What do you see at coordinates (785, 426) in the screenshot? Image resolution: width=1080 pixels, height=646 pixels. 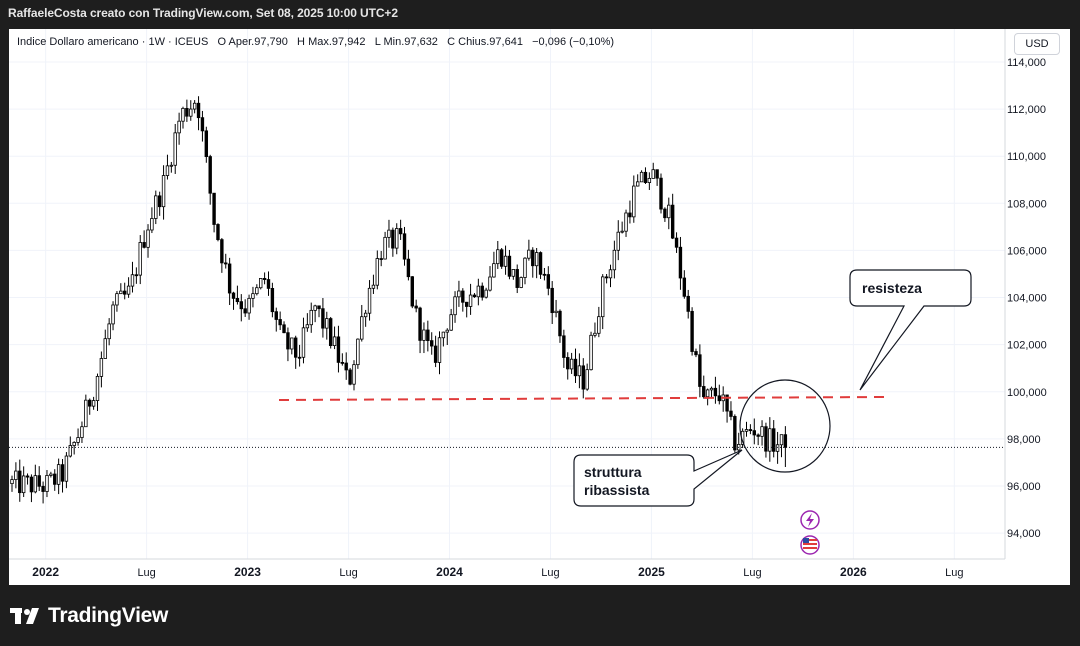 I see `range-circle` at bounding box center [785, 426].